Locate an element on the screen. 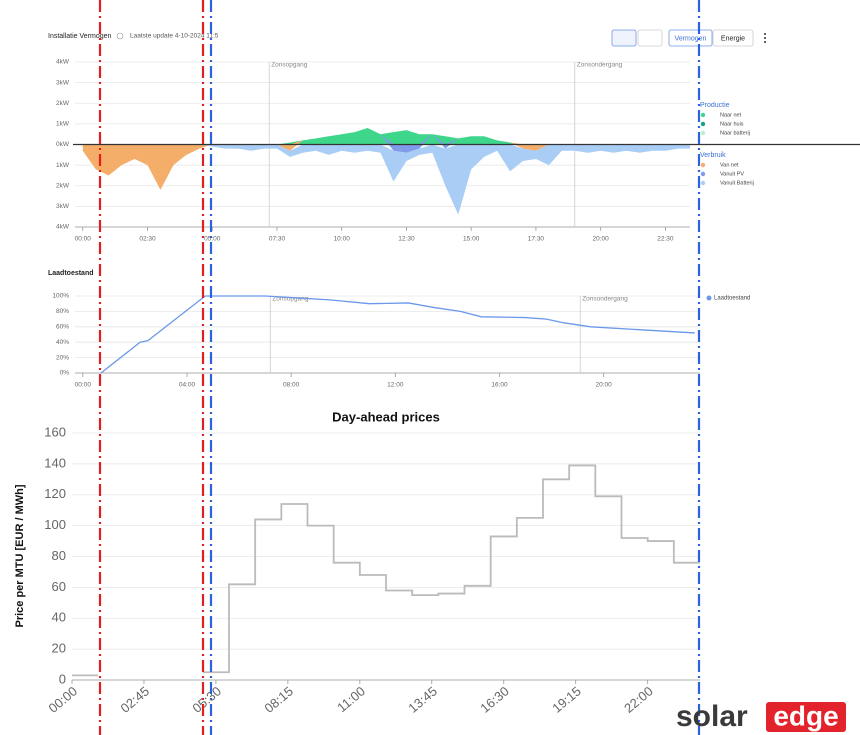 This screenshot has height=735, width=860. y-tick-label: 60% is located at coordinates (62, 327).